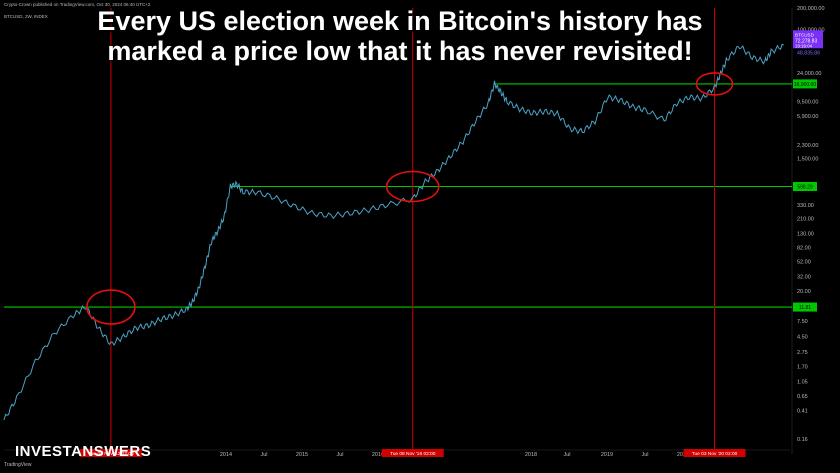 The height and width of the screenshot is (473, 840). I want to click on election-date-label: Tue 06 Nov '12 02:00, so click(111, 454).